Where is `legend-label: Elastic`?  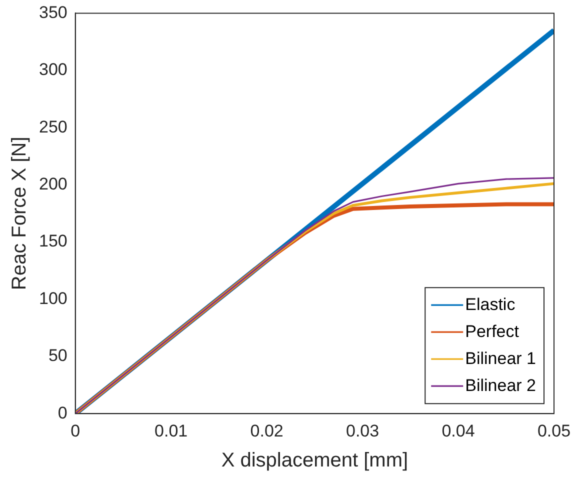
legend-label: Elastic is located at coordinates (490, 304).